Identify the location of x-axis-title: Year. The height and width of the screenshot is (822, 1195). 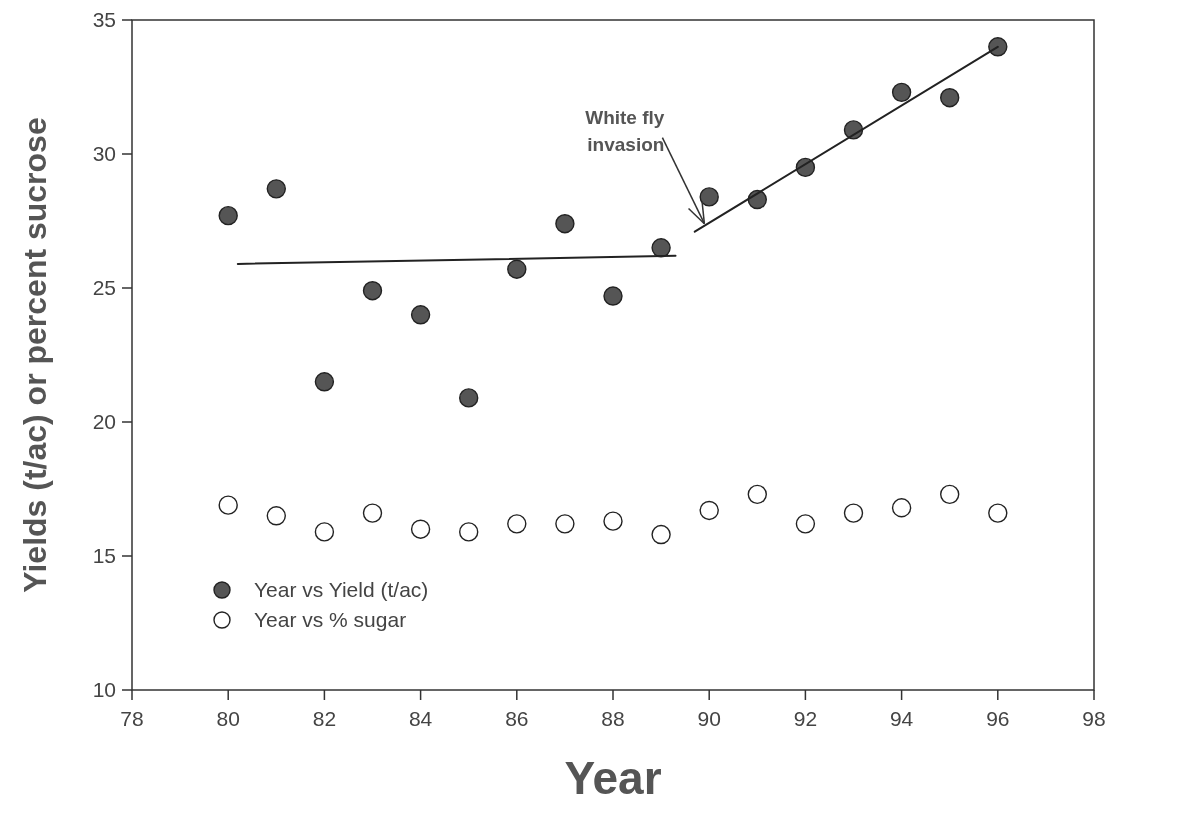
(613, 778).